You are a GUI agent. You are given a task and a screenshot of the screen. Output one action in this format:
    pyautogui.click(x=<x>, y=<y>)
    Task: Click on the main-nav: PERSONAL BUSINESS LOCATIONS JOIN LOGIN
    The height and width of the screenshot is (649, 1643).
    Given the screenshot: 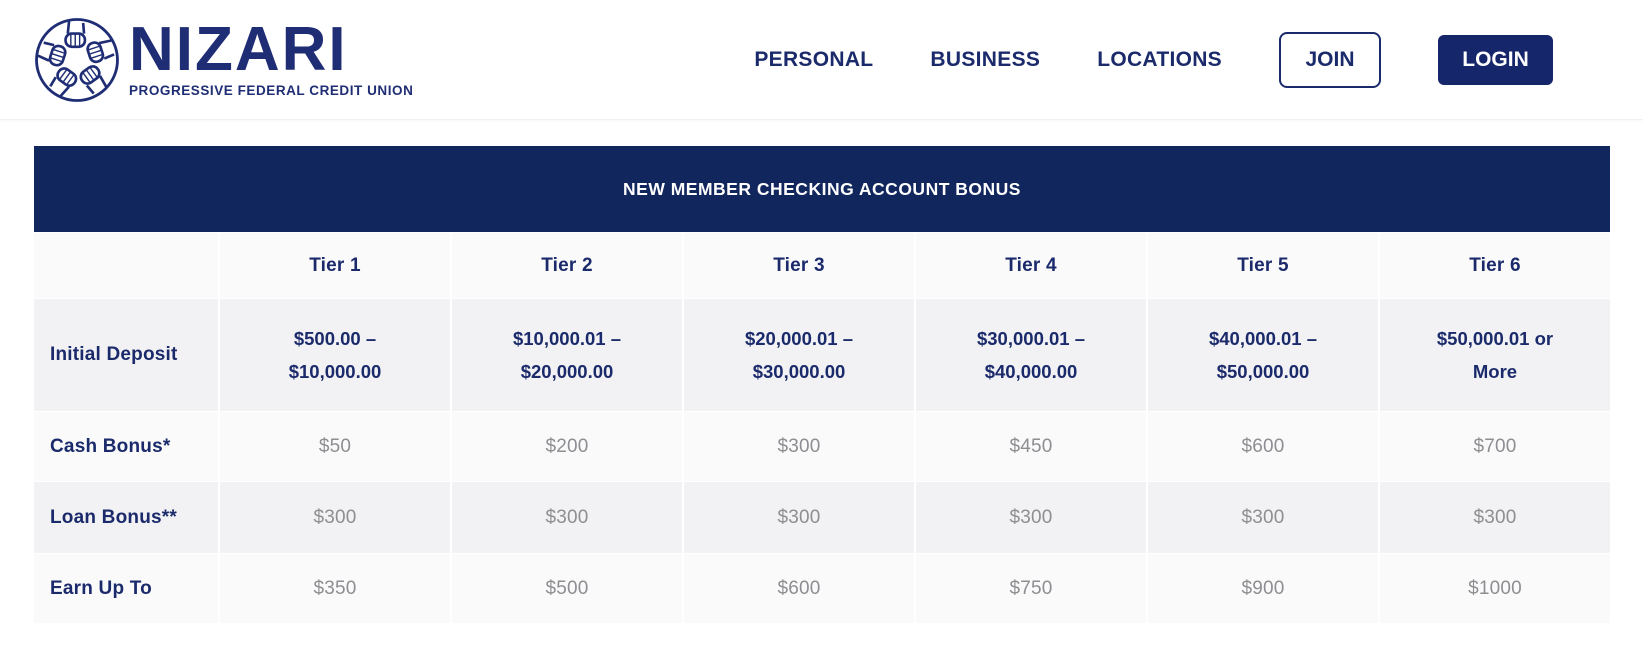 What is the action you would take?
    pyautogui.click(x=1153, y=59)
    